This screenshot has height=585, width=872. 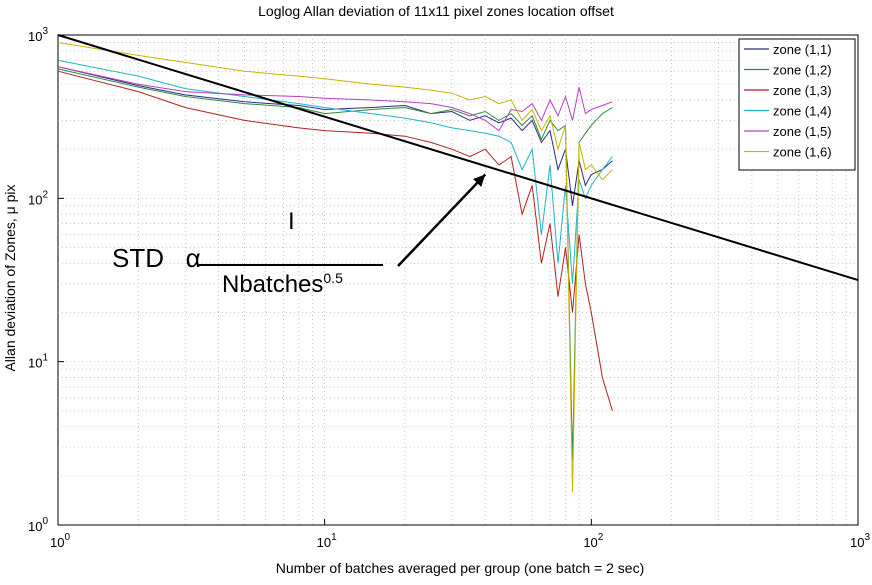 What do you see at coordinates (193, 258) in the screenshot?
I see `annotation-alpha-symbol: α` at bounding box center [193, 258].